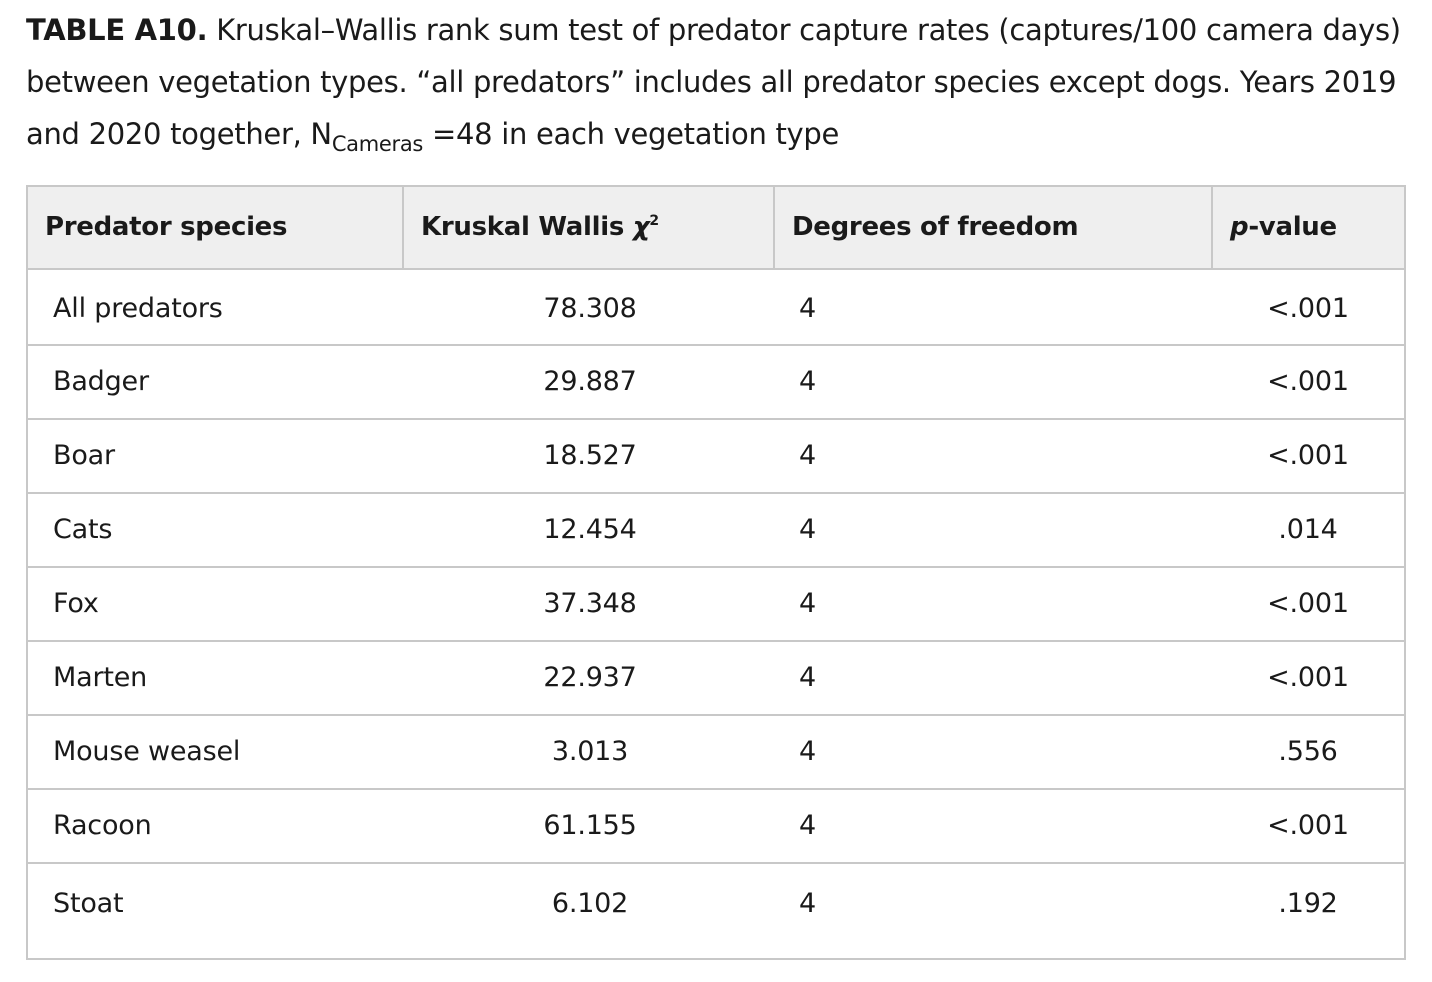 The image size is (1432, 982). What do you see at coordinates (716, 457) in the screenshot?
I see `table-row: Boar 18.527 4 <.001` at bounding box center [716, 457].